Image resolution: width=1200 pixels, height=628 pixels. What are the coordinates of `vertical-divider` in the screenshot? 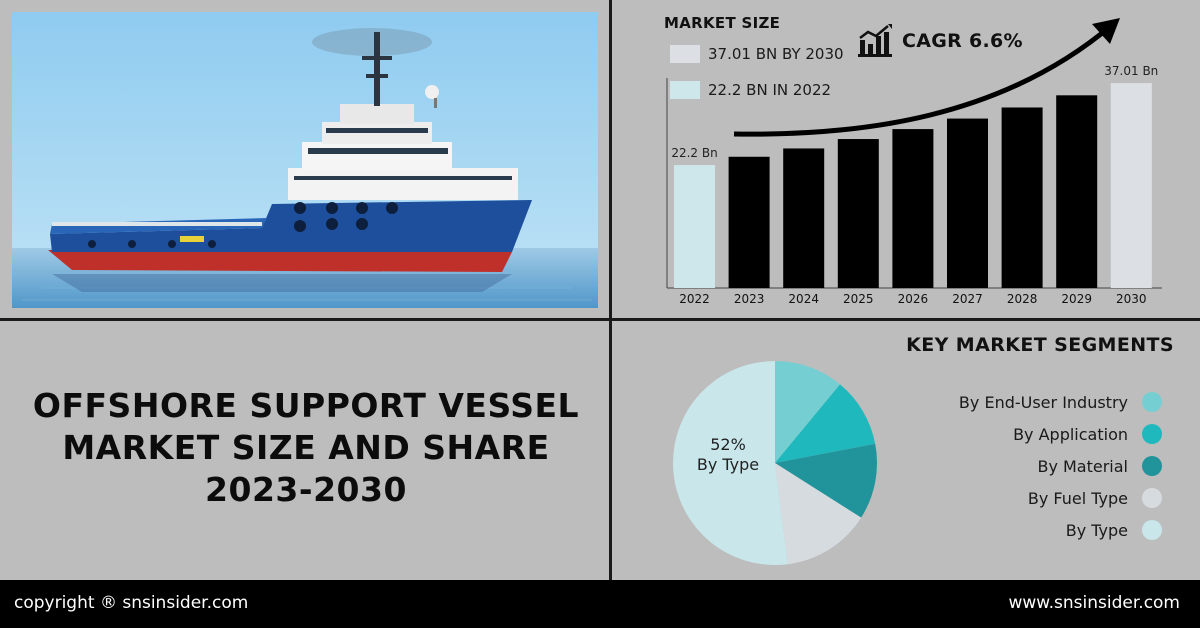 It's located at (610, 290).